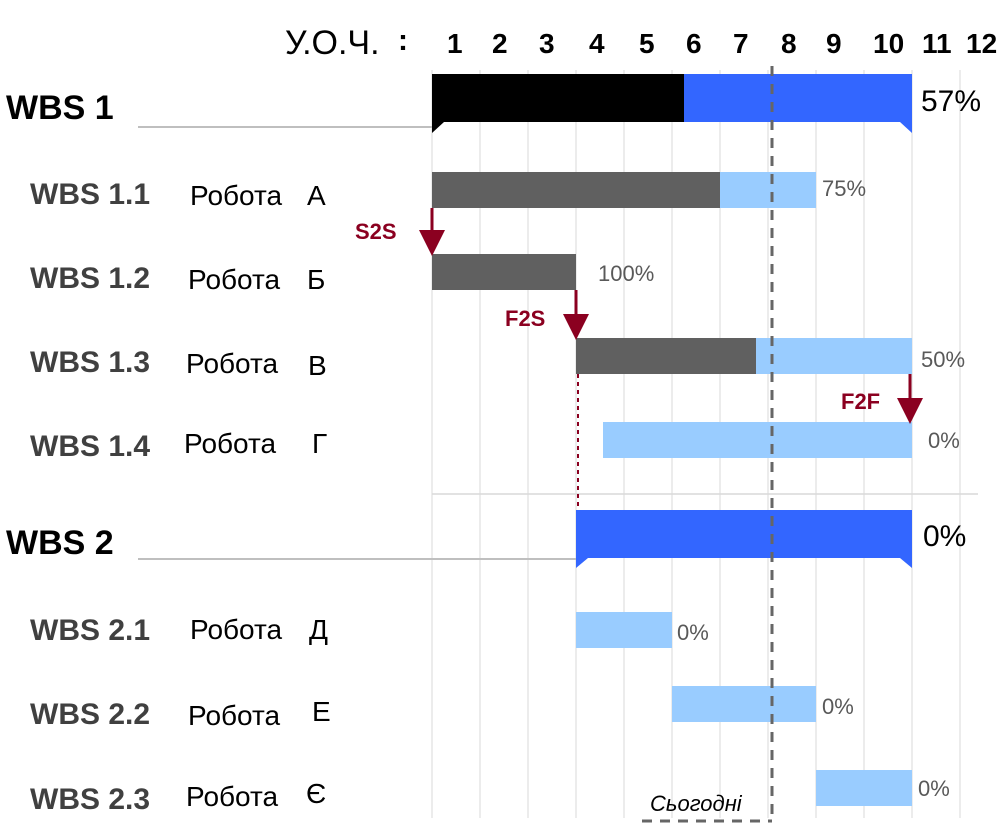 The height and width of the screenshot is (830, 1008). I want to click on phase-code-wbs-2: WBS 2, so click(60, 543).